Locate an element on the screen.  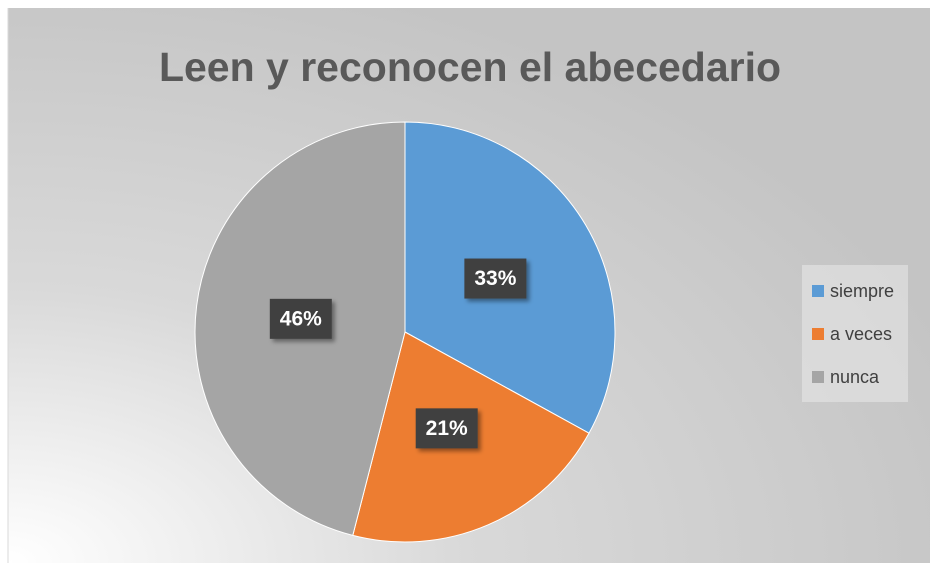
data-label: 21% is located at coordinates (447, 428).